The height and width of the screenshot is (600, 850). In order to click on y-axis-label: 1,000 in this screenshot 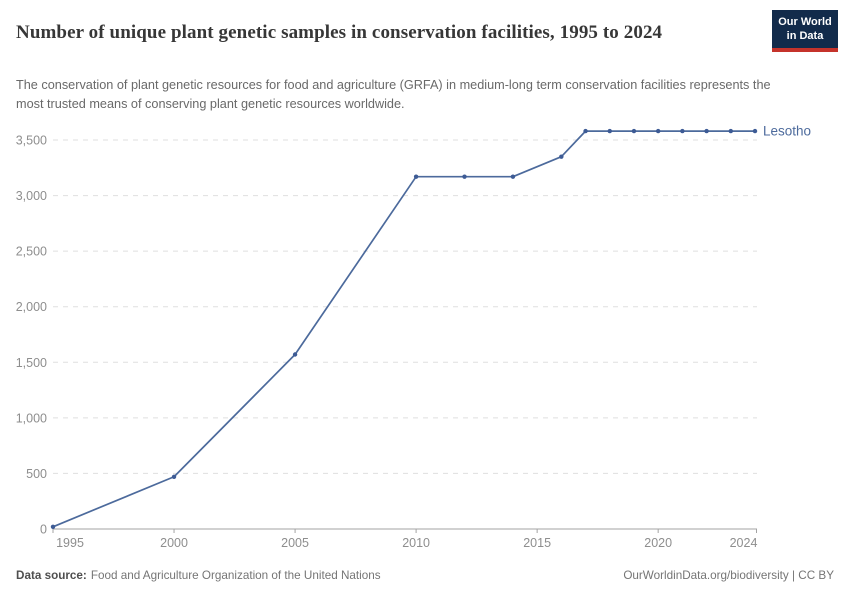, I will do `click(31, 418)`.